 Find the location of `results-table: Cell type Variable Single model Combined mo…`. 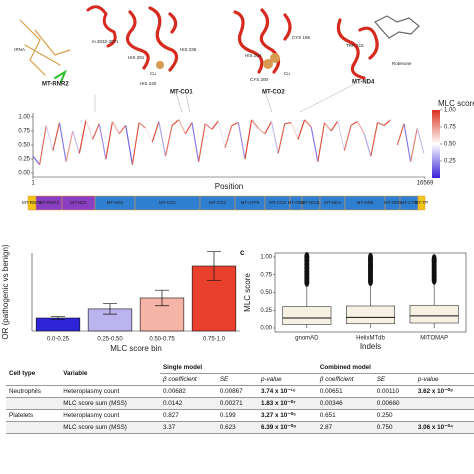

results-table: Cell type Variable Single model Combined mo… is located at coordinates (240, 398).